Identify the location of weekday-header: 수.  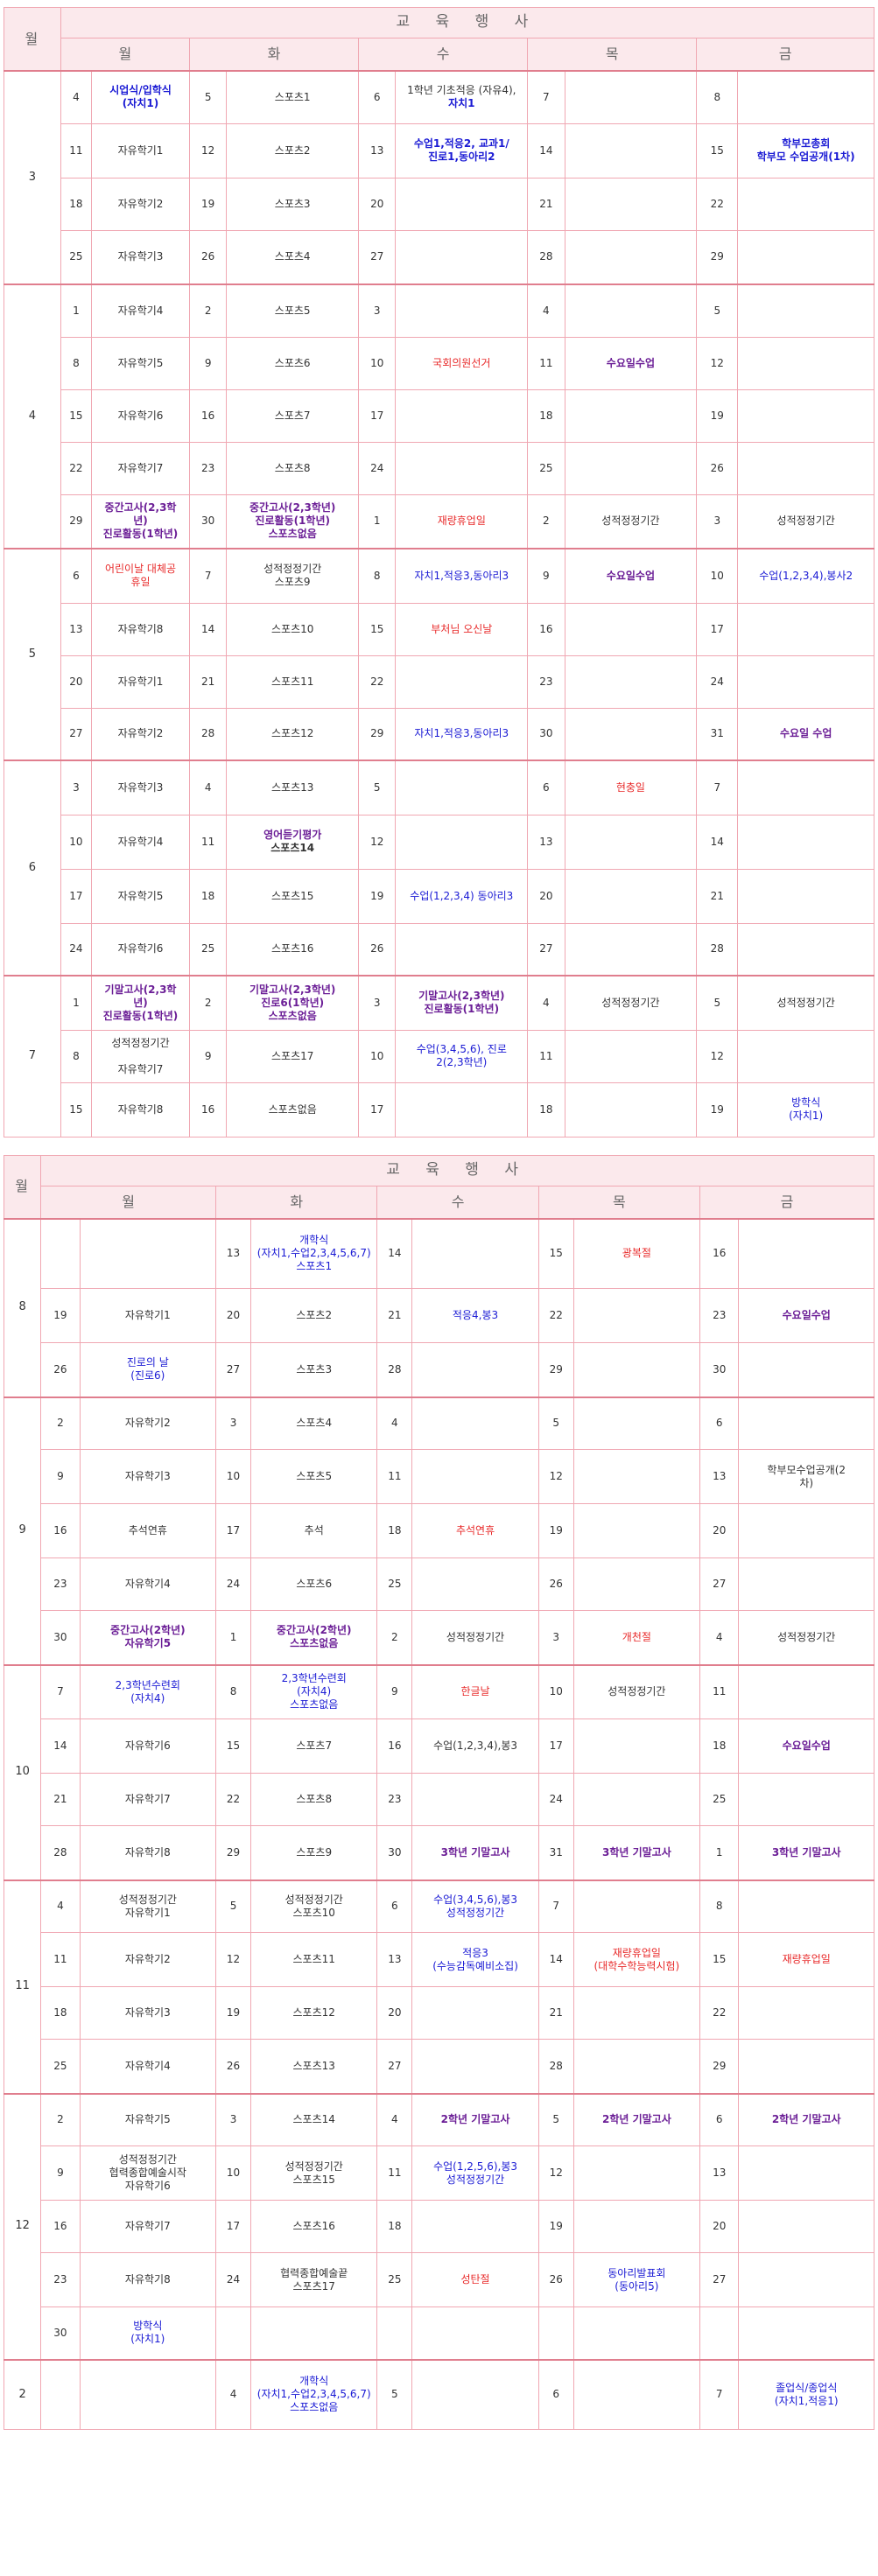
(443, 55).